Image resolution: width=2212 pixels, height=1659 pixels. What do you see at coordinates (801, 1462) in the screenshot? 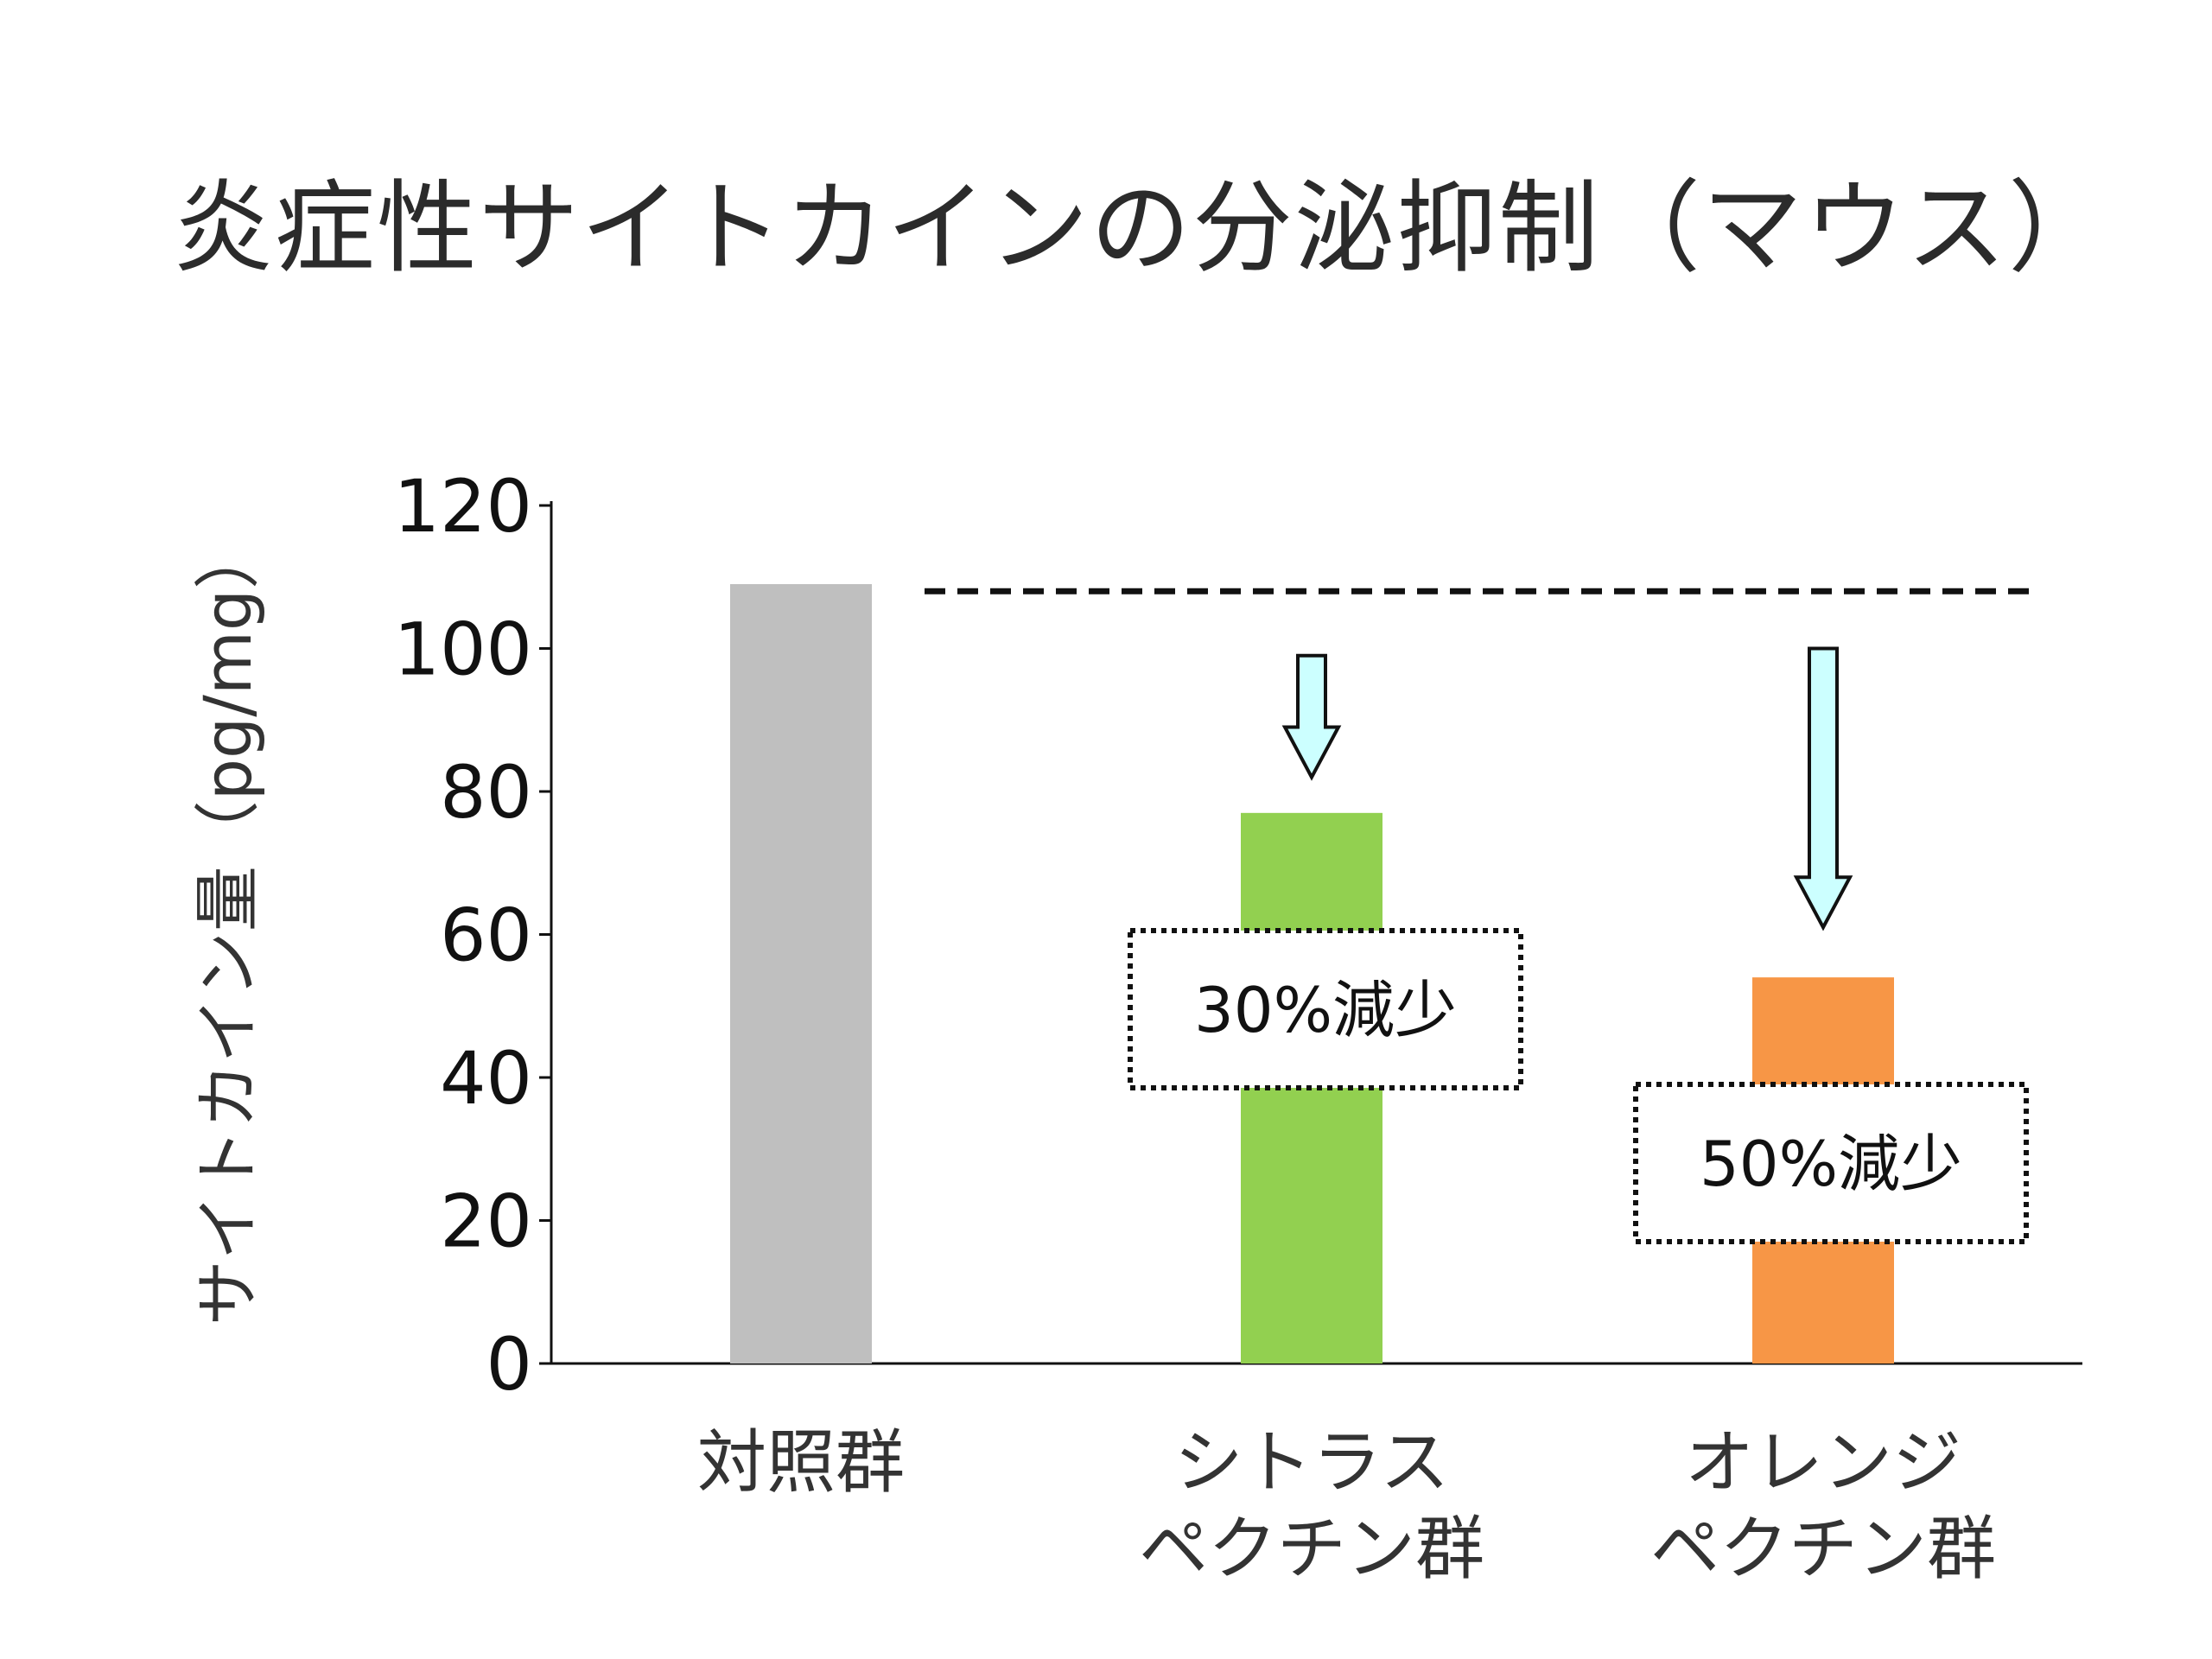
I see `category-label: 対照群` at bounding box center [801, 1462].